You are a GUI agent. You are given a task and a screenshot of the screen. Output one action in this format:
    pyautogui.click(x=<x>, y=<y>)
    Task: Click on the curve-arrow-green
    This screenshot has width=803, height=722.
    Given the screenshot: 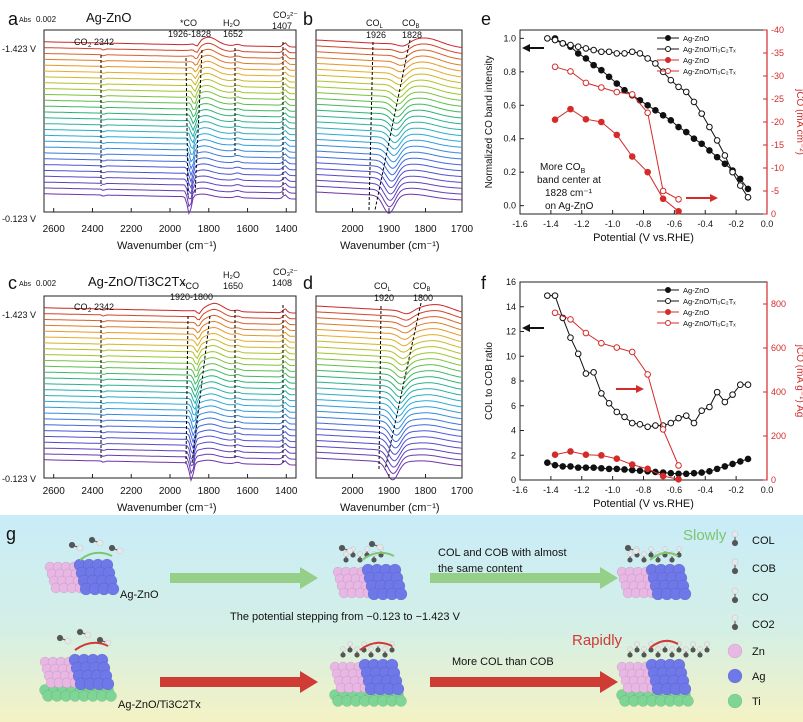 What is the action you would take?
    pyautogui.click(x=664, y=556)
    